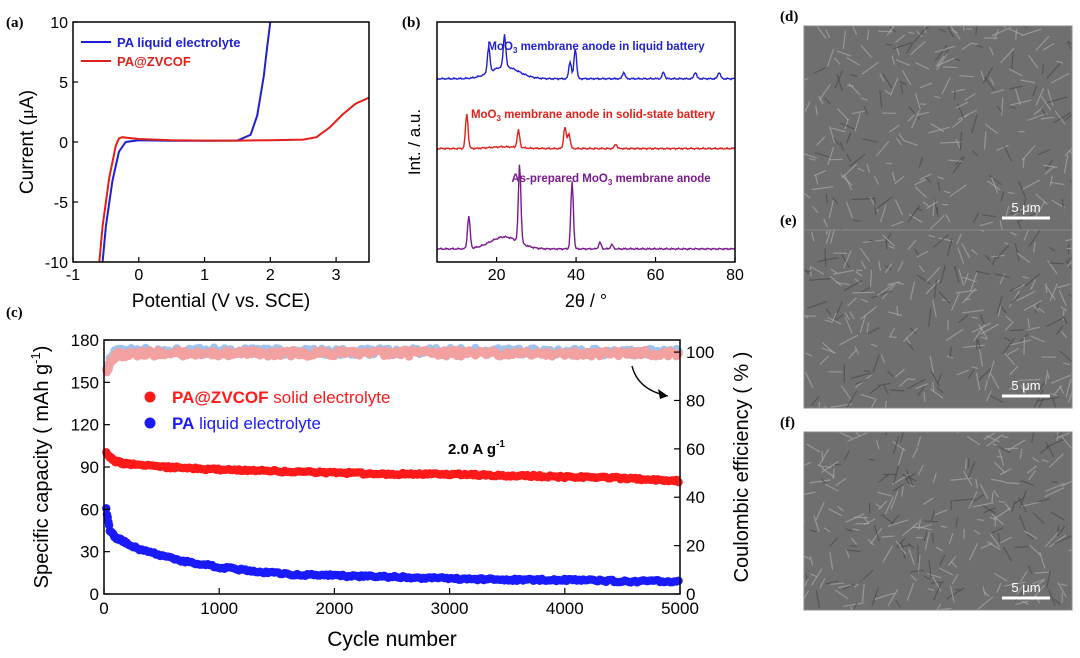 The image size is (1080, 658). Describe the element at coordinates (204, 275) in the screenshot. I see `x-tick-label-a: 1` at that location.